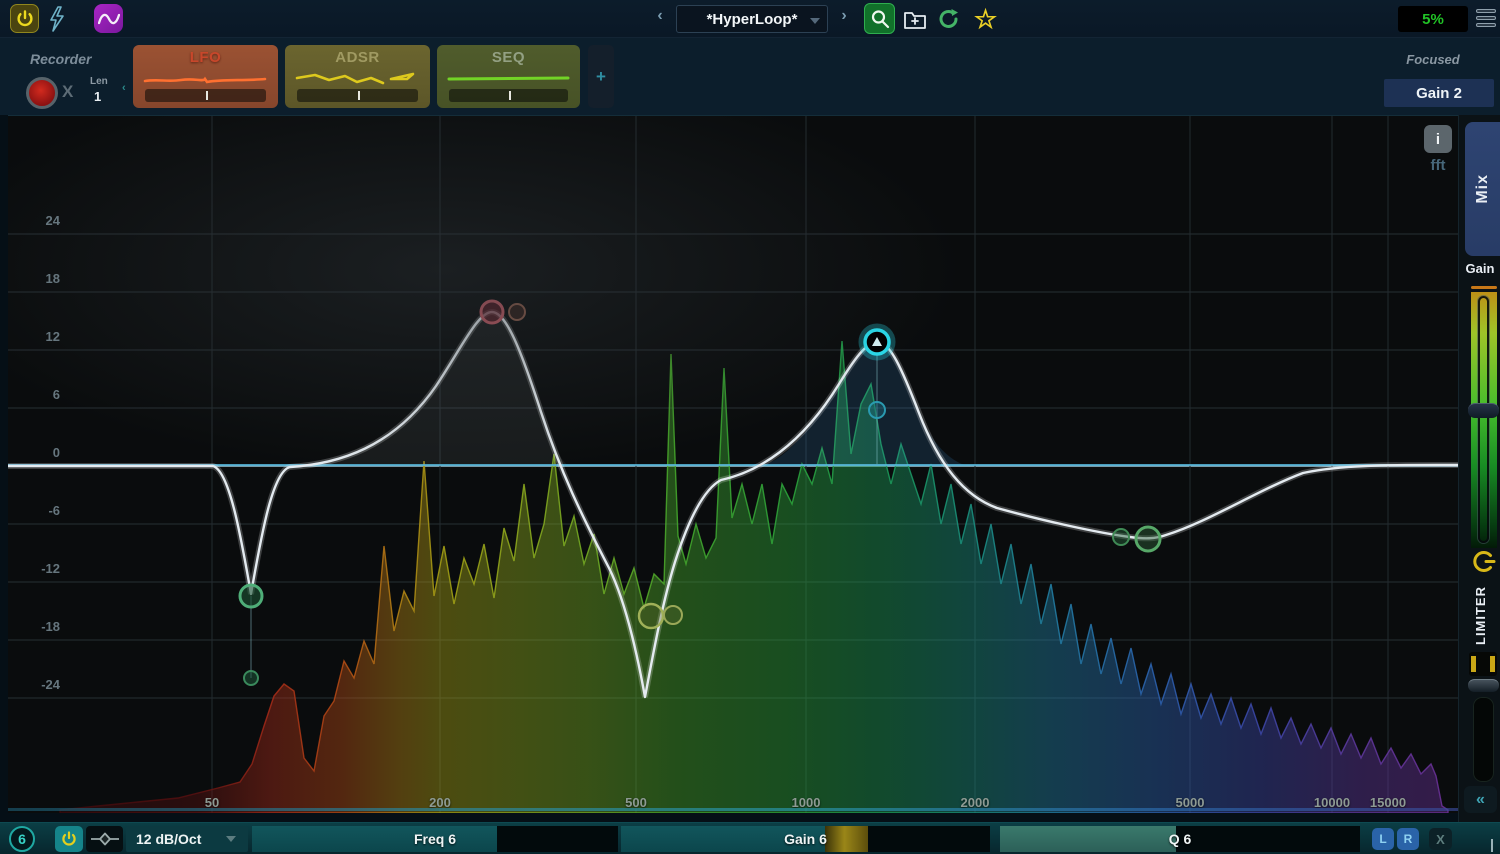  I want to click on freq-tick-label: 2000, so click(975, 802).